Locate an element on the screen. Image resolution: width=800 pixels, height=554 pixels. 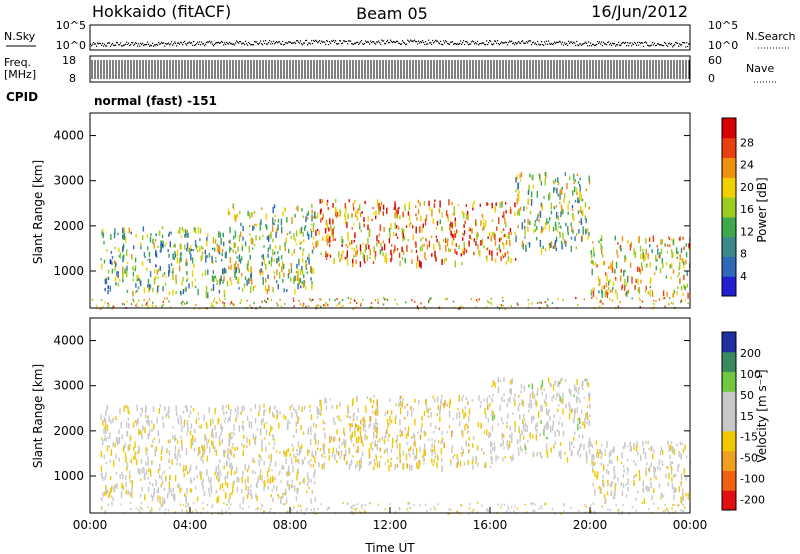
cpid-text: normal (fast) -151 is located at coordinates (155, 101).